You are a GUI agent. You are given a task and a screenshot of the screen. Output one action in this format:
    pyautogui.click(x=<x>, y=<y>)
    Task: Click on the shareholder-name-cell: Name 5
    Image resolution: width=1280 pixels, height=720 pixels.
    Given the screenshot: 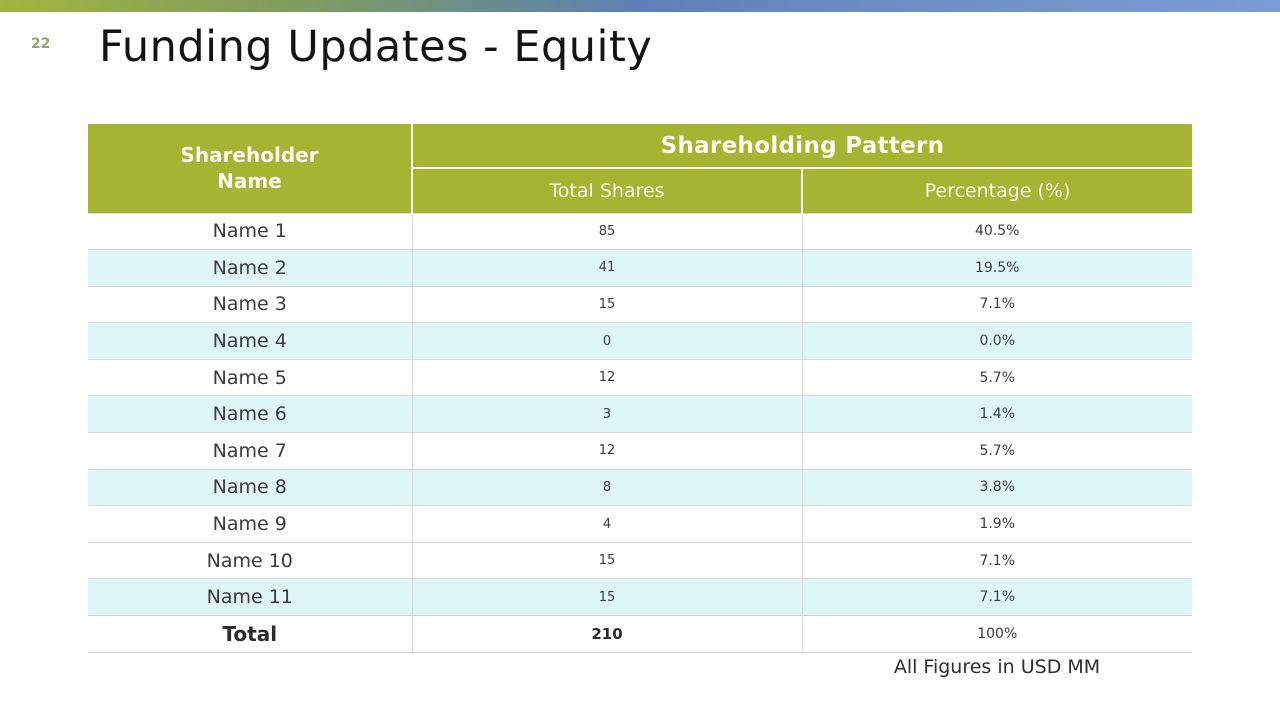 What is the action you would take?
    pyautogui.click(x=250, y=377)
    